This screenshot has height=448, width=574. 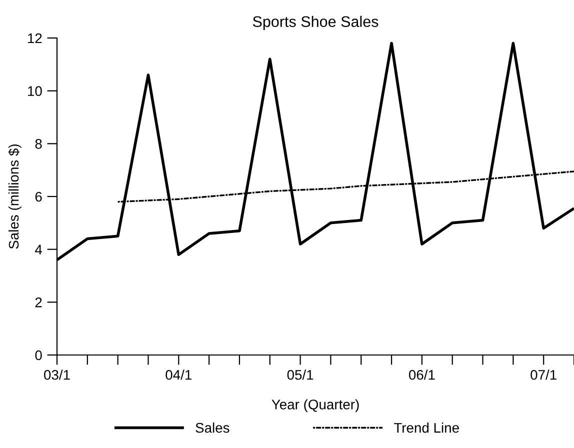 What do you see at coordinates (15, 196) in the screenshot?
I see `y-axis-title: Sales (millions $)` at bounding box center [15, 196].